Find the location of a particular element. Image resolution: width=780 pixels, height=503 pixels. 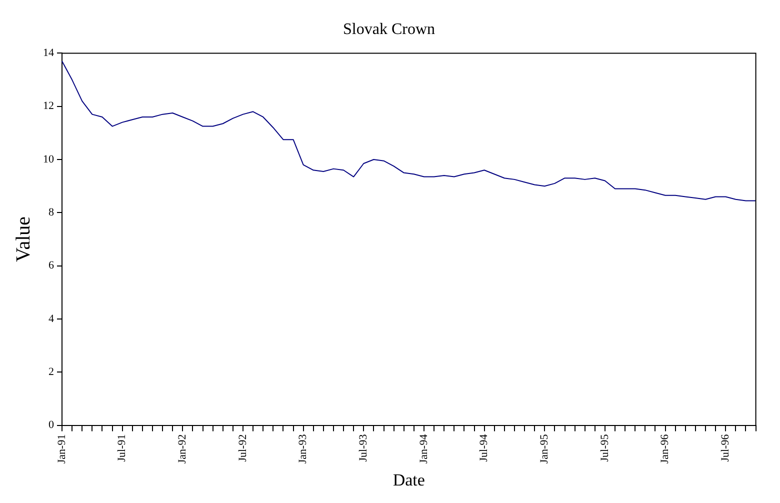

y-tick-label: 10 is located at coordinates (48, 159).